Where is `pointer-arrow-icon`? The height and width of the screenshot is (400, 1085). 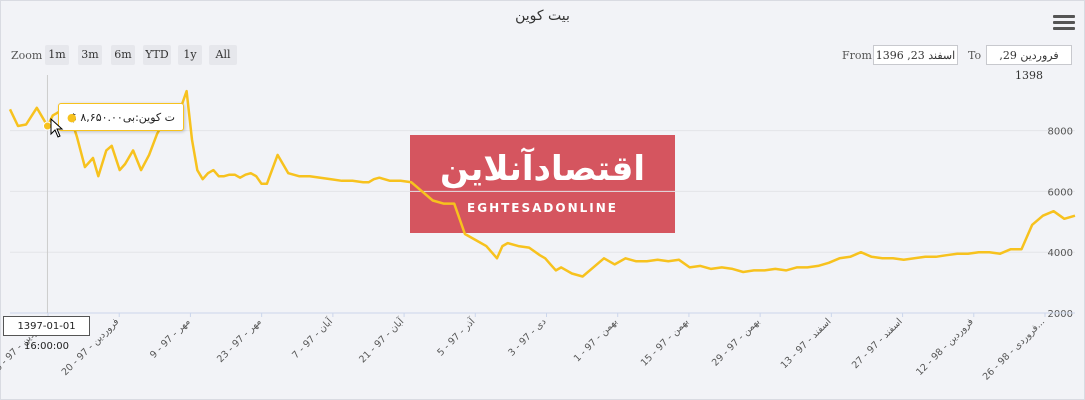 pointer-arrow-icon is located at coordinates (57, 128).